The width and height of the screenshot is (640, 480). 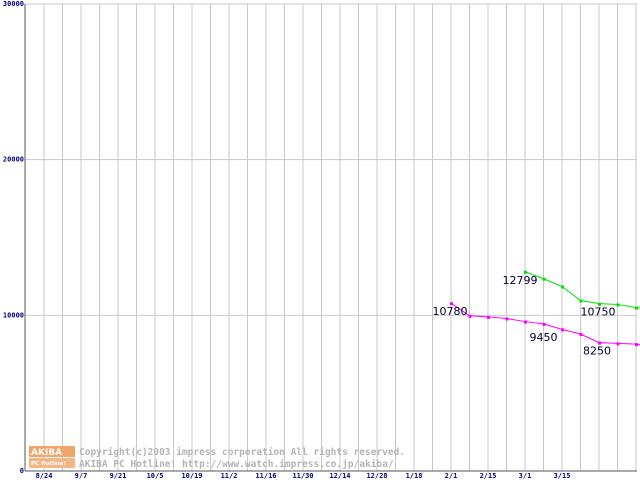 What do you see at coordinates (265, 476) in the screenshot?
I see `x-tick-label: 11/16` at bounding box center [265, 476].